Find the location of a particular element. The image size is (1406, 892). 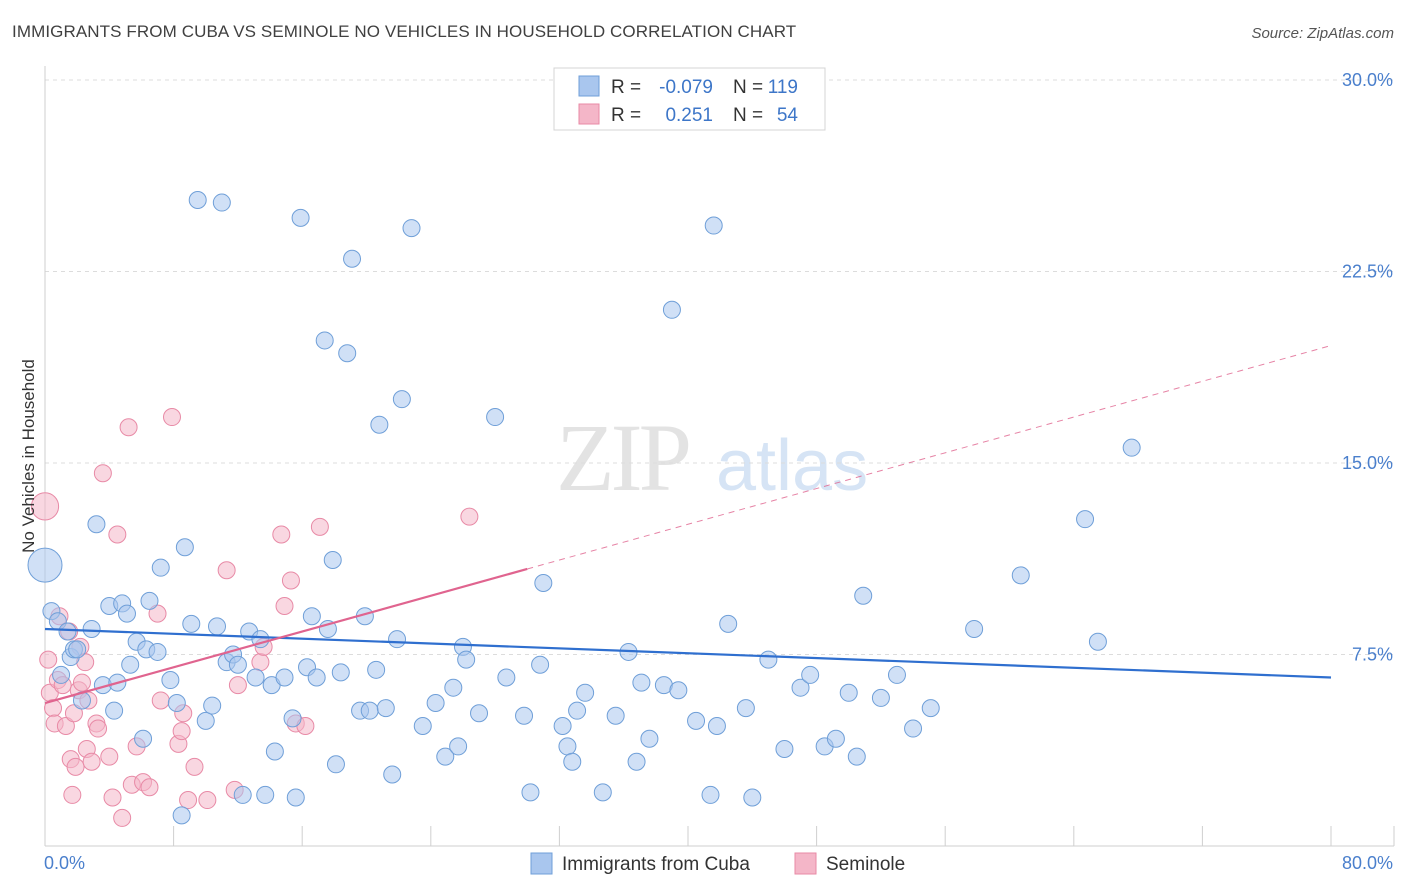

series-legend: Immigrants from Cuba Seminole is located at coordinates (717, 863).